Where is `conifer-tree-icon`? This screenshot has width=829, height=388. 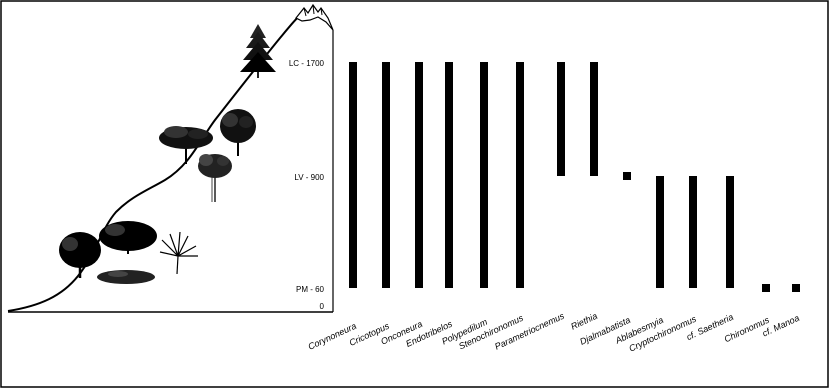 conifer-tree-icon is located at coordinates (258, 51).